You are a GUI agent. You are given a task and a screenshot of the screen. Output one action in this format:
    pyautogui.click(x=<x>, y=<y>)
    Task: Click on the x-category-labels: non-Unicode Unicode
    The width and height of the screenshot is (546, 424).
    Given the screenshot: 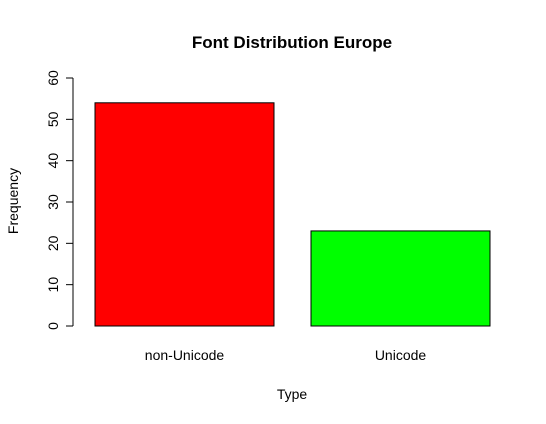 What is the action you would take?
    pyautogui.click(x=286, y=355)
    